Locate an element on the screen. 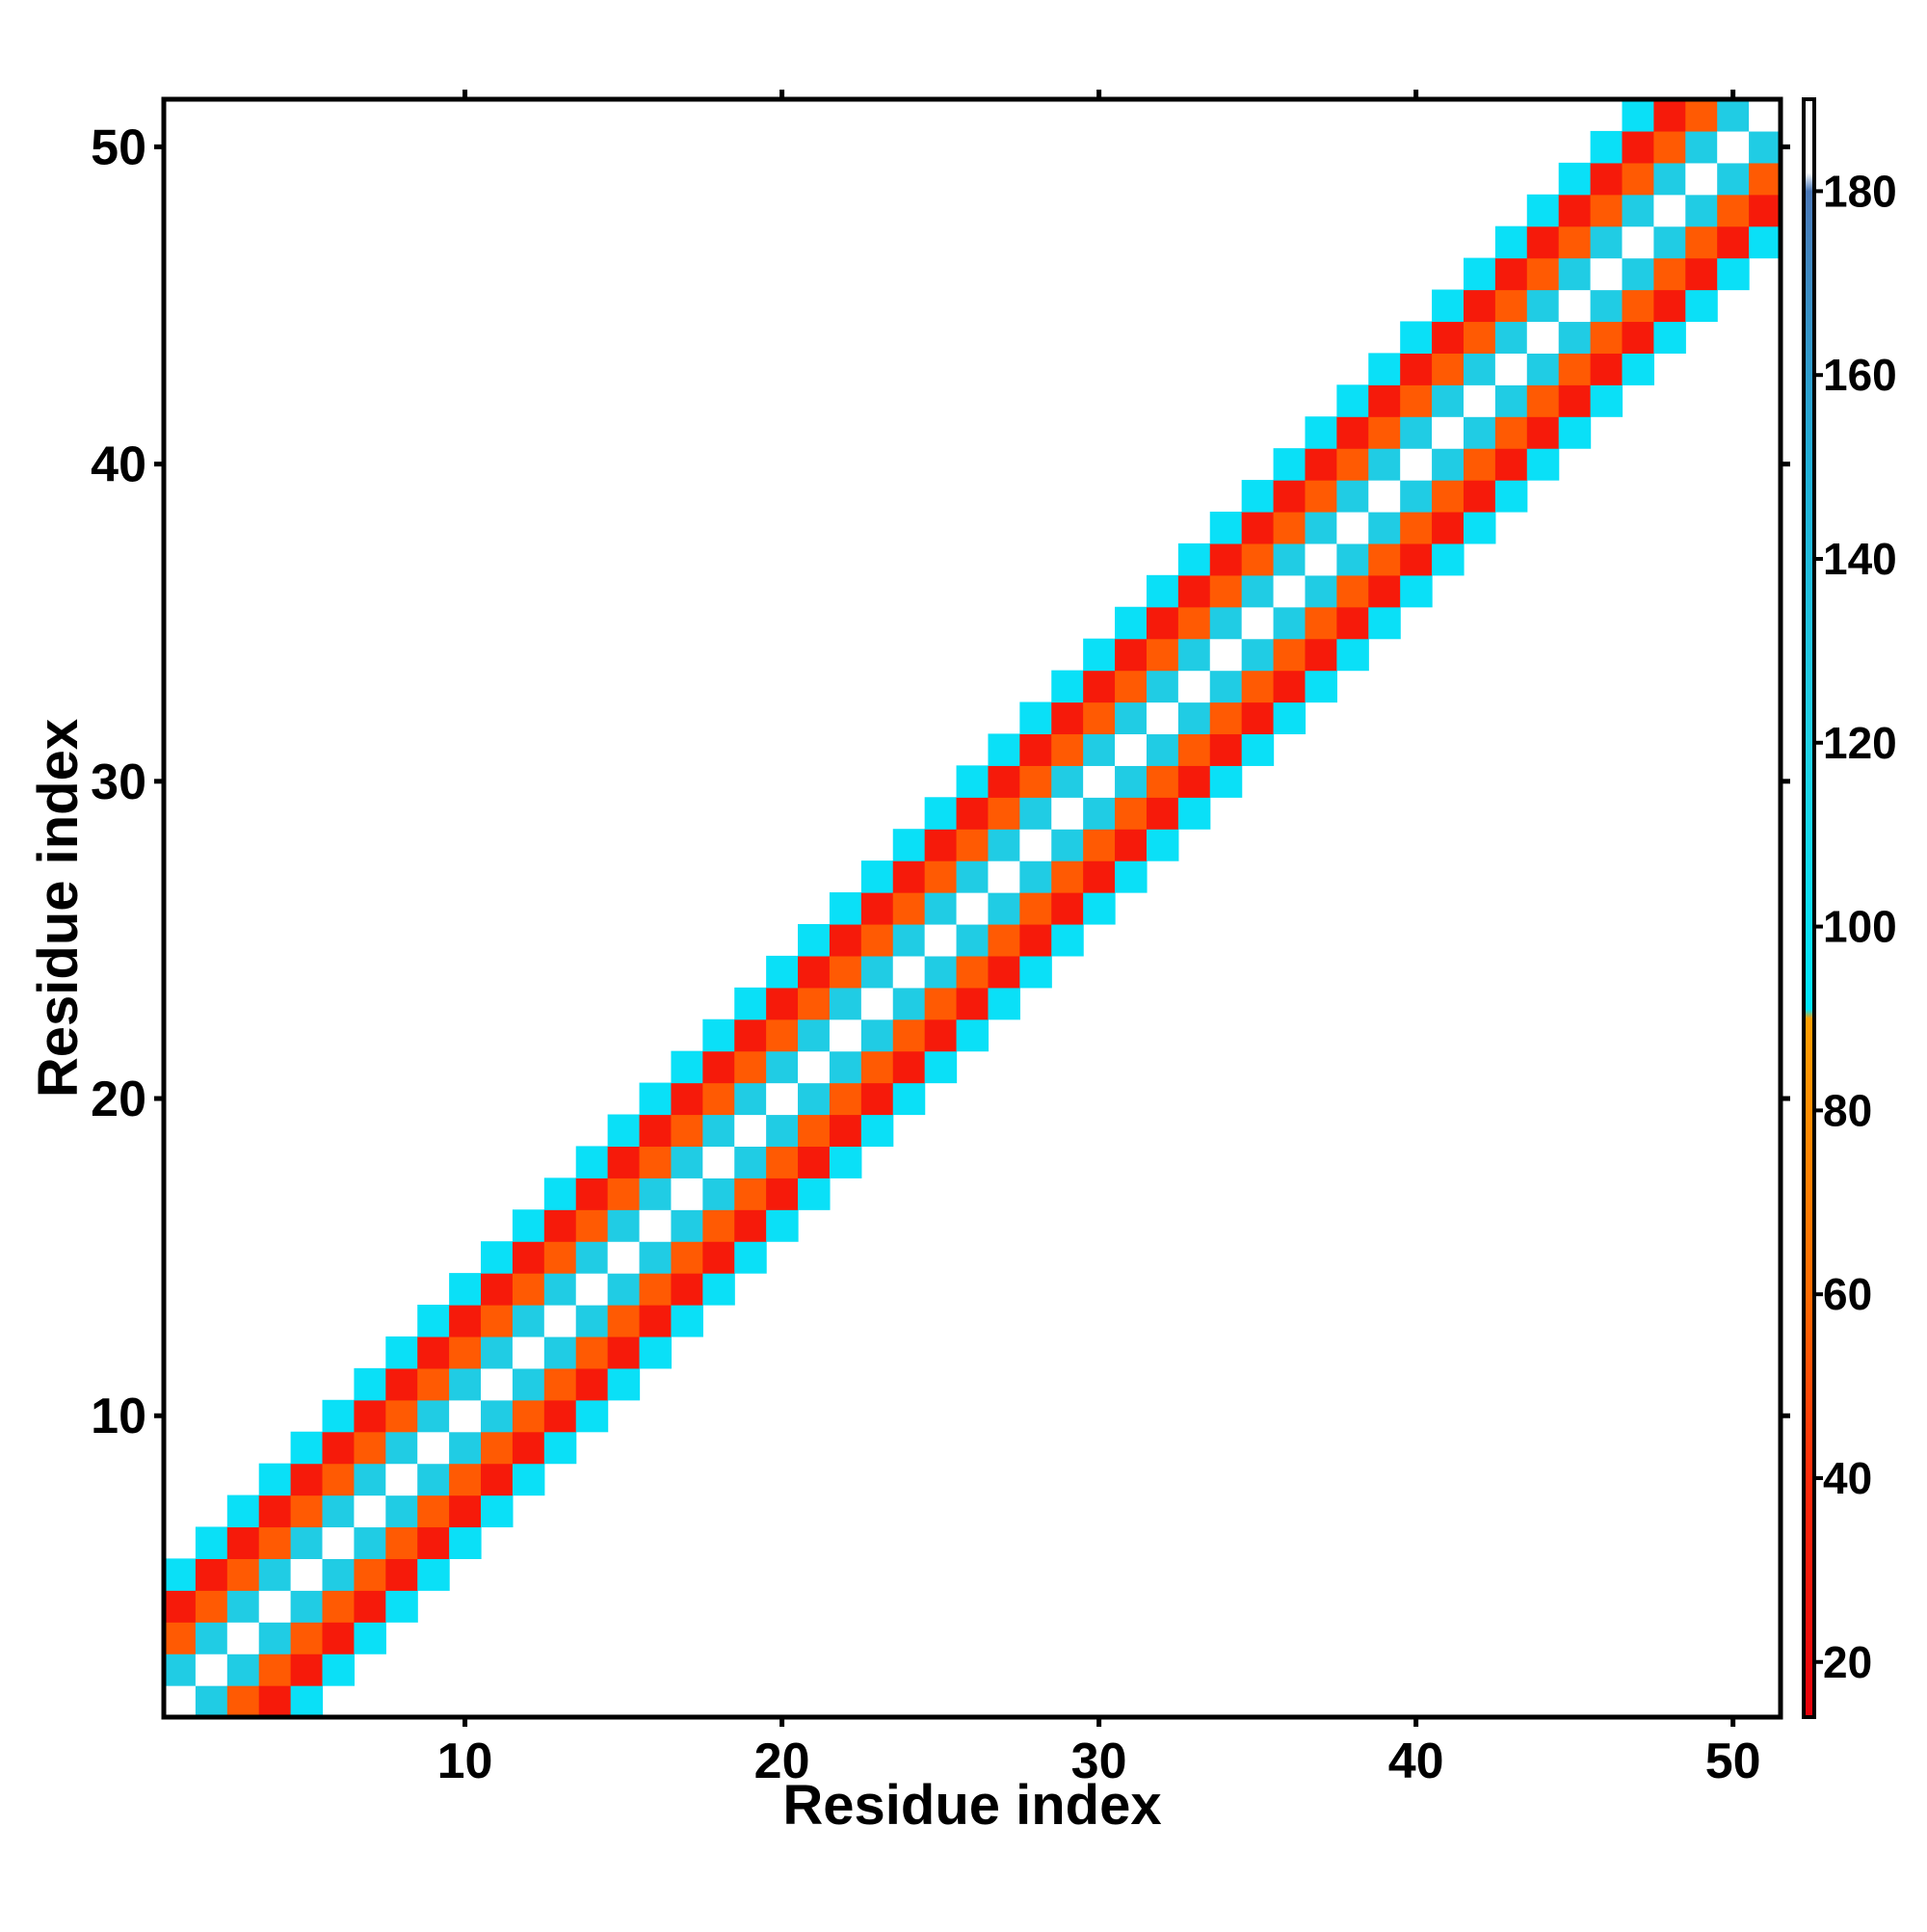 The image size is (1927, 1932). colorbar-tick-label: 60 is located at coordinates (1847, 1294).